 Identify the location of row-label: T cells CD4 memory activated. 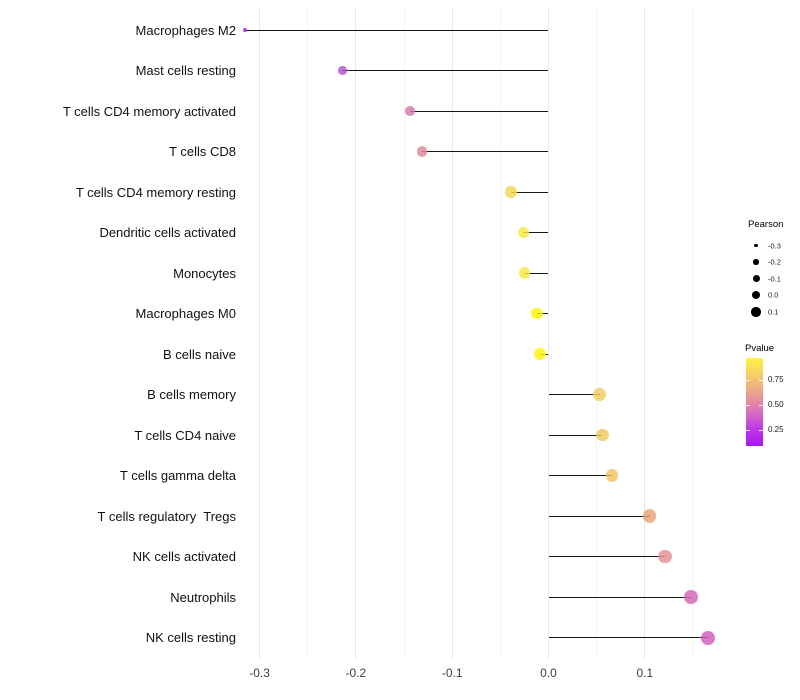
(149, 111).